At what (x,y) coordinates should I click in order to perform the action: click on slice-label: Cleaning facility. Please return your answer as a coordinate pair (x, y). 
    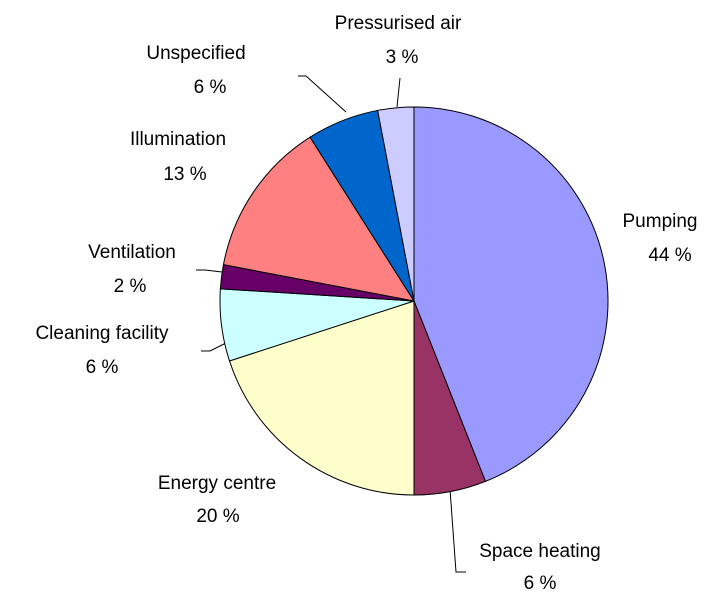
    Looking at the image, I should click on (102, 333).